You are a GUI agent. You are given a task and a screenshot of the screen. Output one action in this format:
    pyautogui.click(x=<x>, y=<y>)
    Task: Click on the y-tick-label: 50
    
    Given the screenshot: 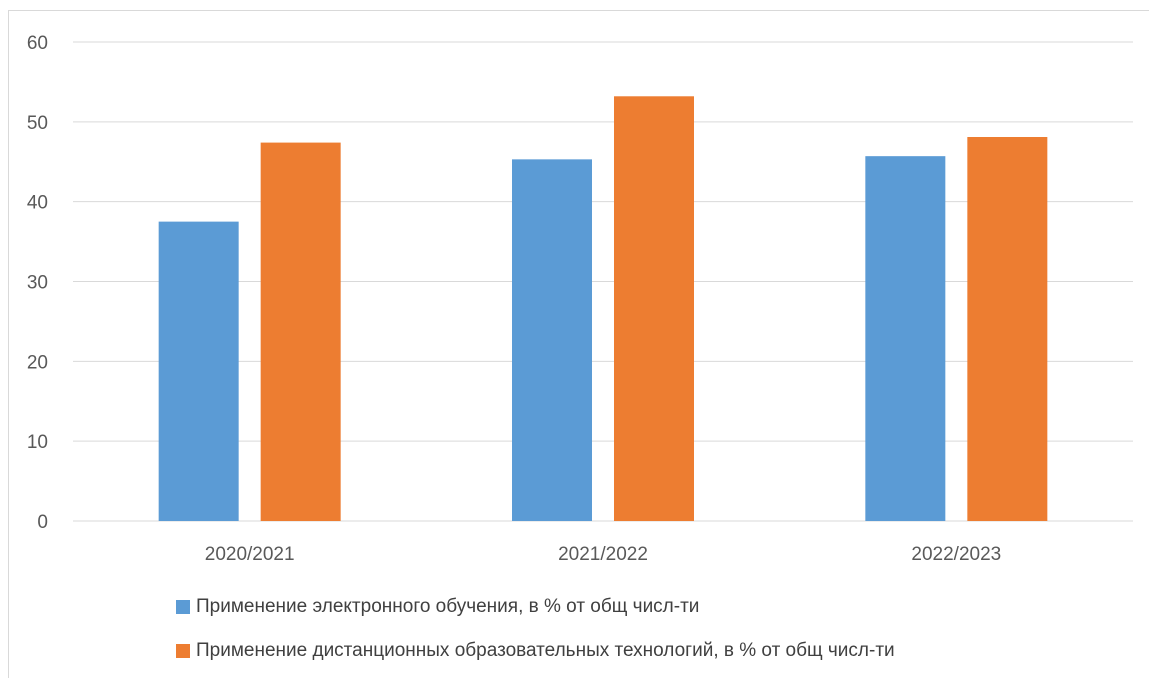 What is the action you would take?
    pyautogui.click(x=37, y=123)
    